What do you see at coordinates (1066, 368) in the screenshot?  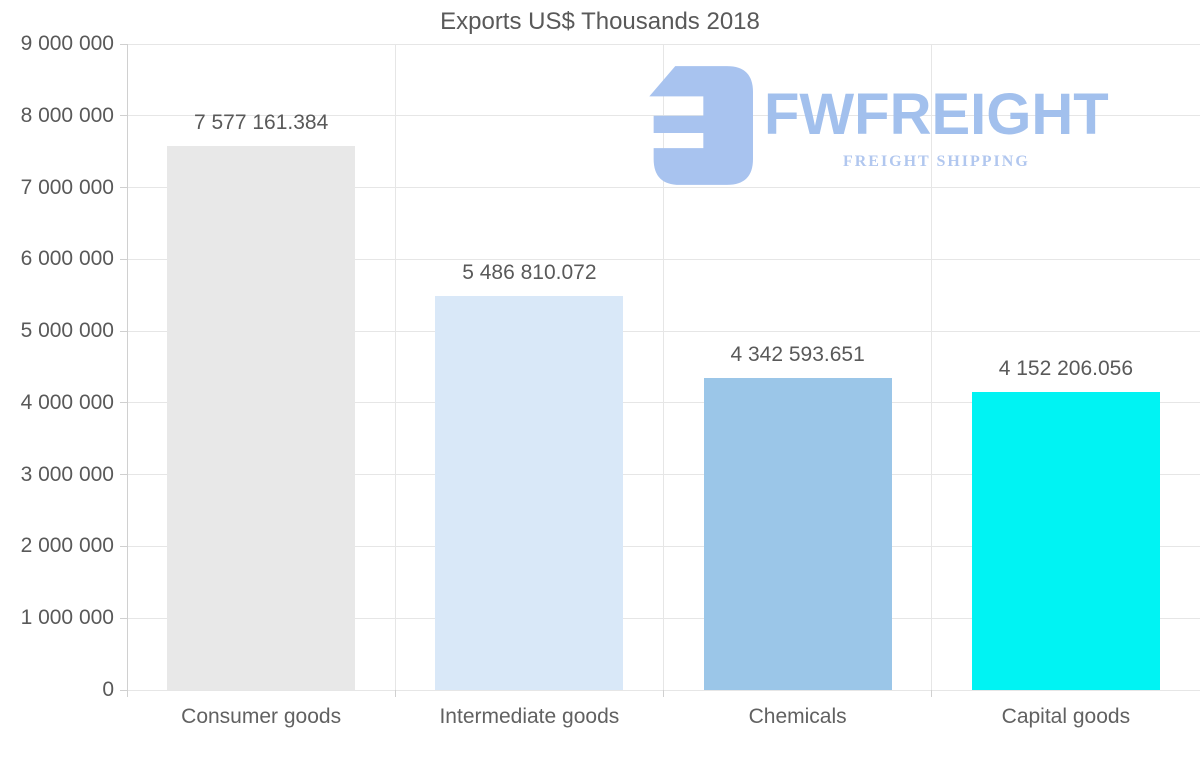 I see `bar-value-label: 4 152 206.056` at bounding box center [1066, 368].